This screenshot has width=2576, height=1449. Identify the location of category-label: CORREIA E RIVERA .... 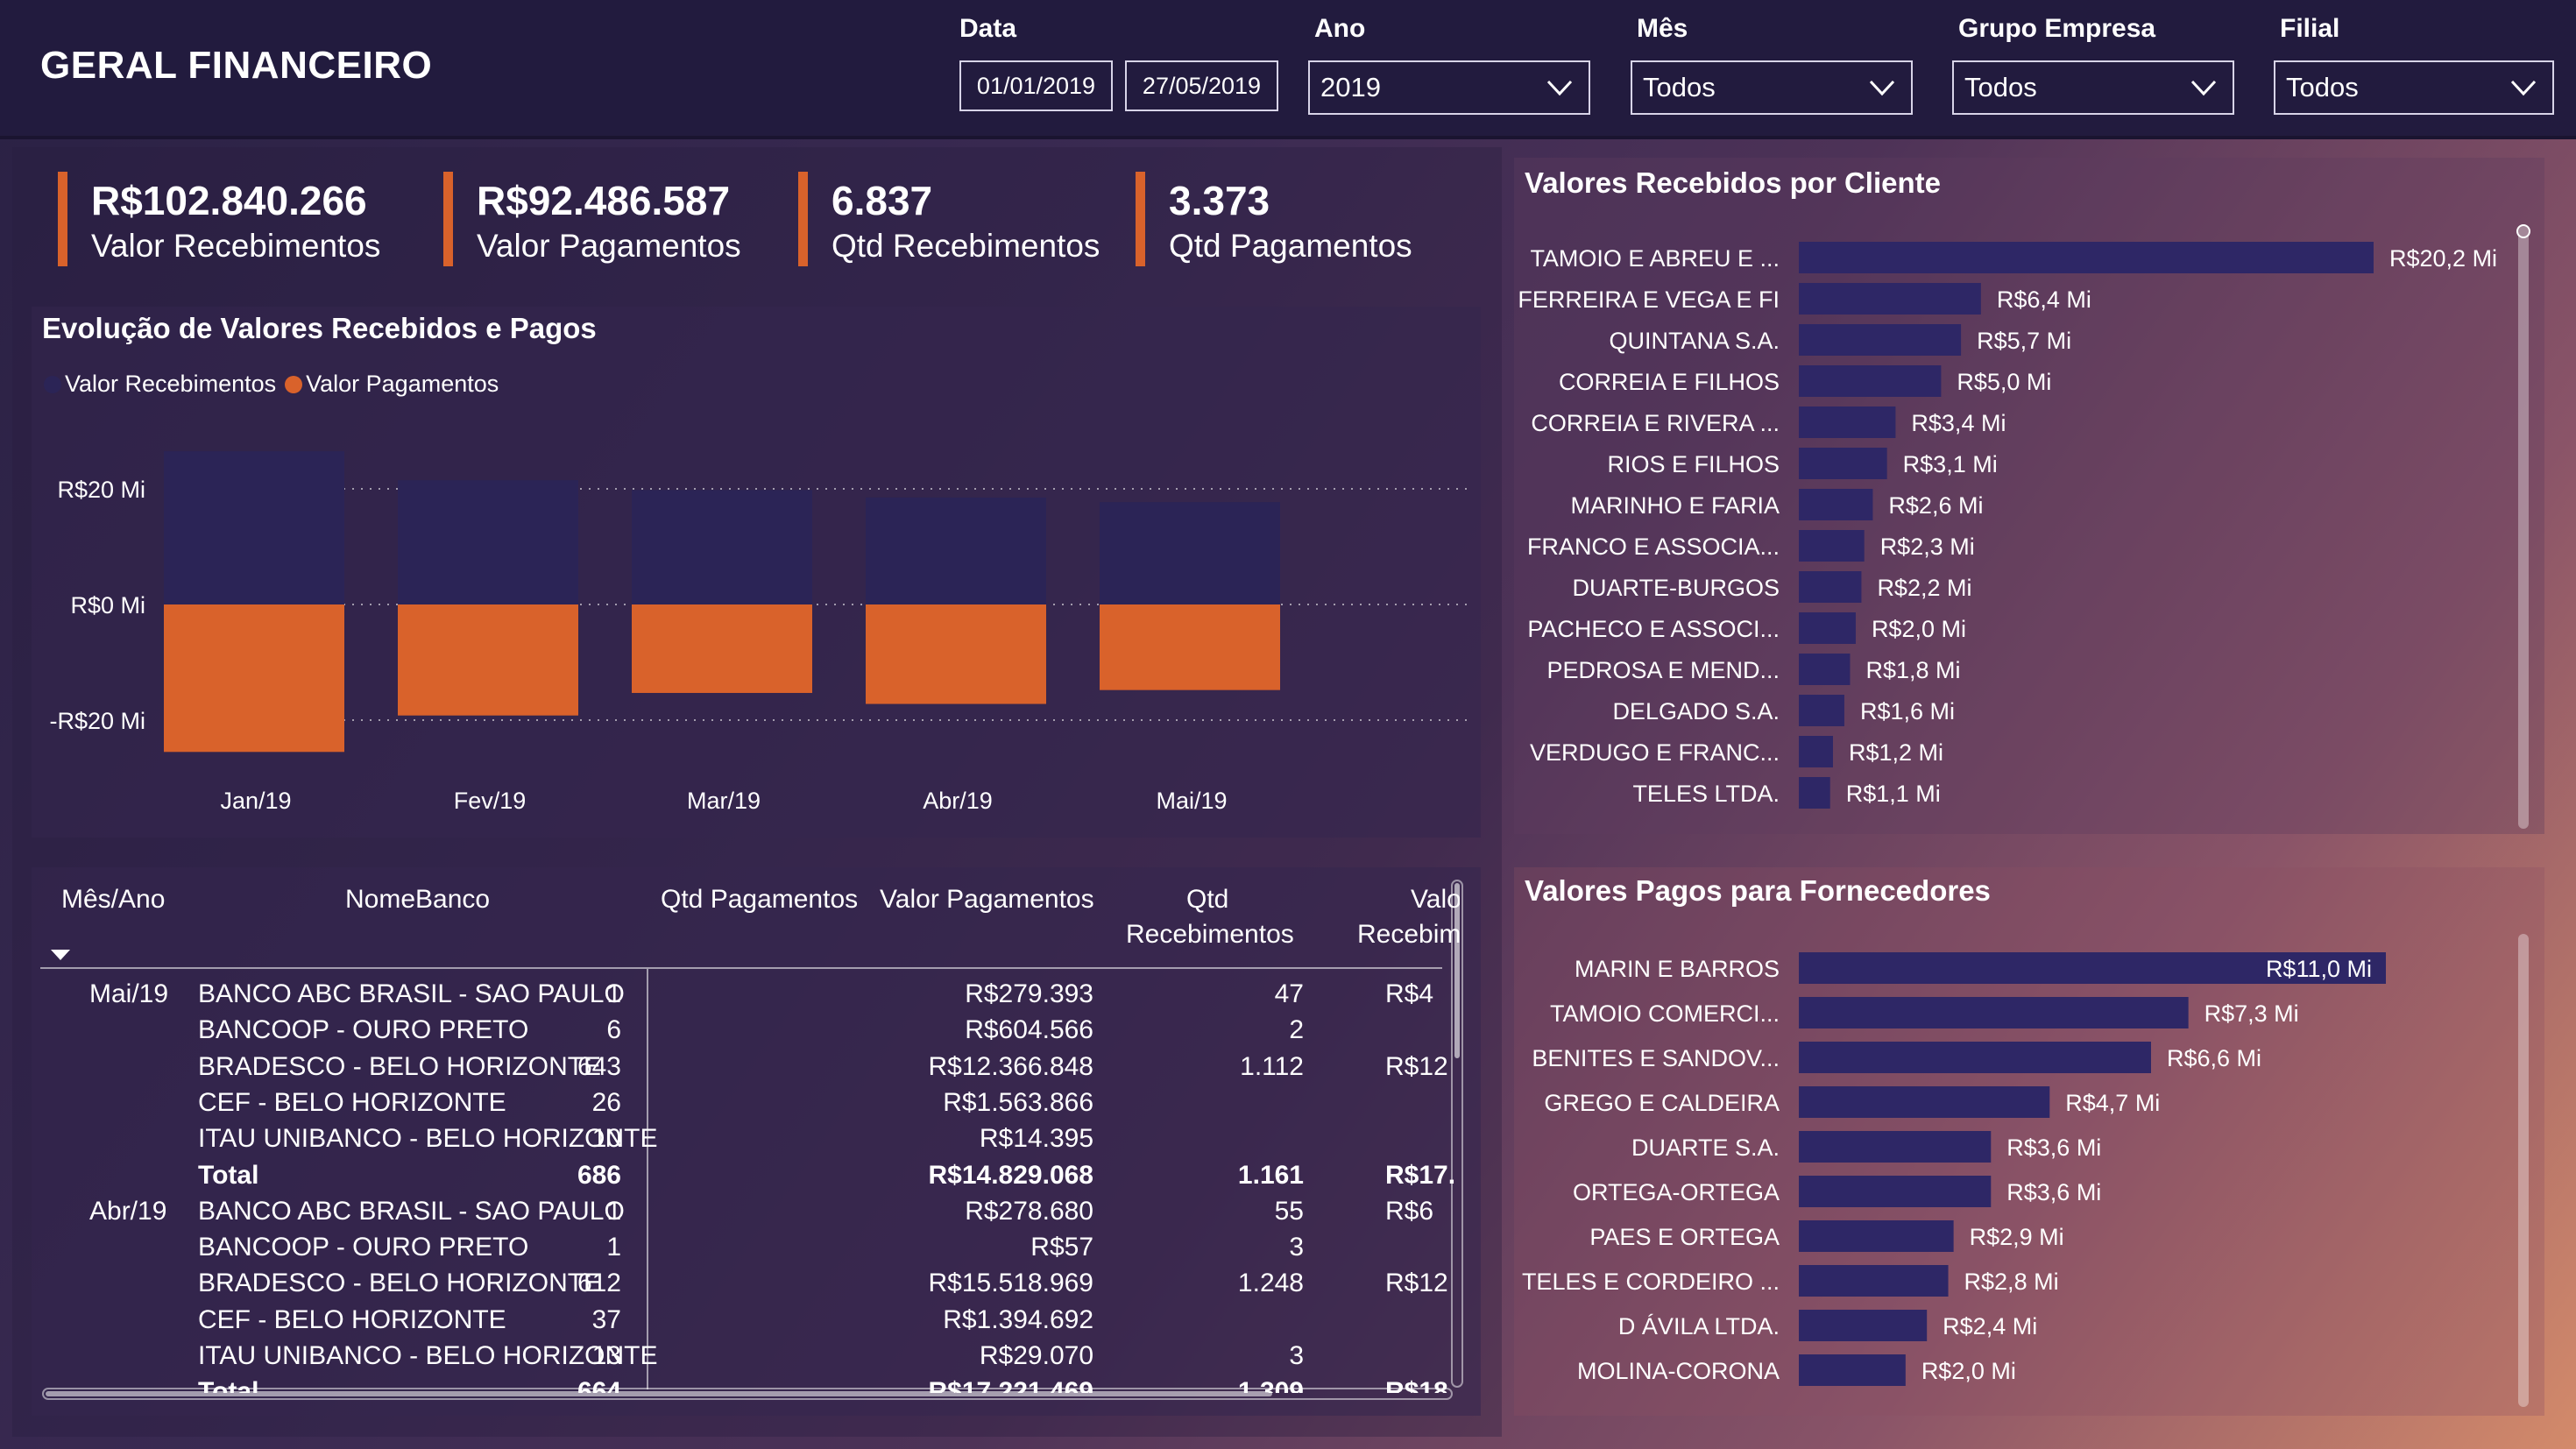
(1655, 423).